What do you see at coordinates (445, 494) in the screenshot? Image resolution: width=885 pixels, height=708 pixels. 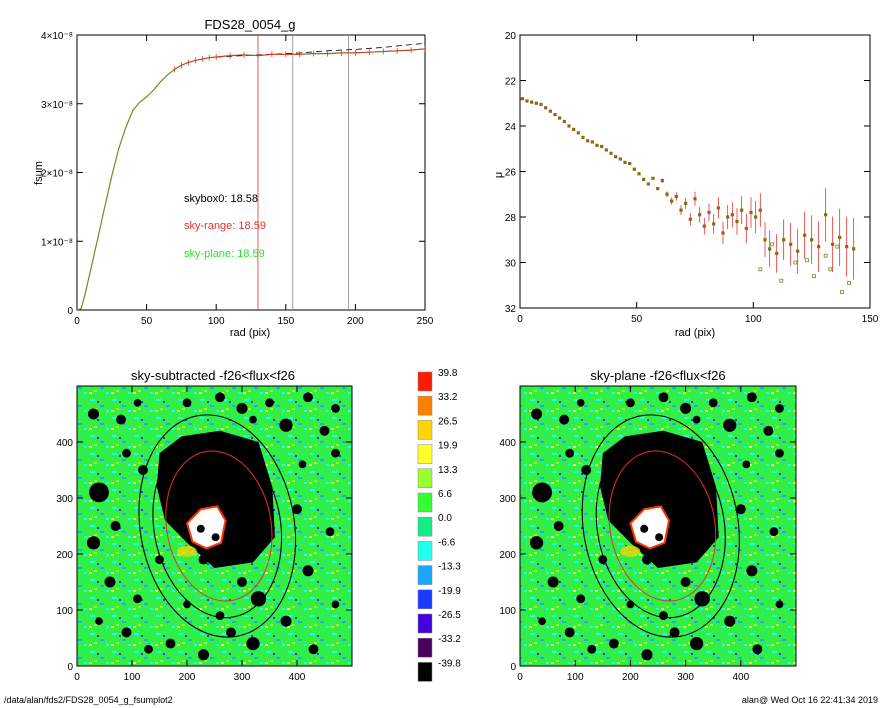 I see `colorbar-label: 6.6` at bounding box center [445, 494].